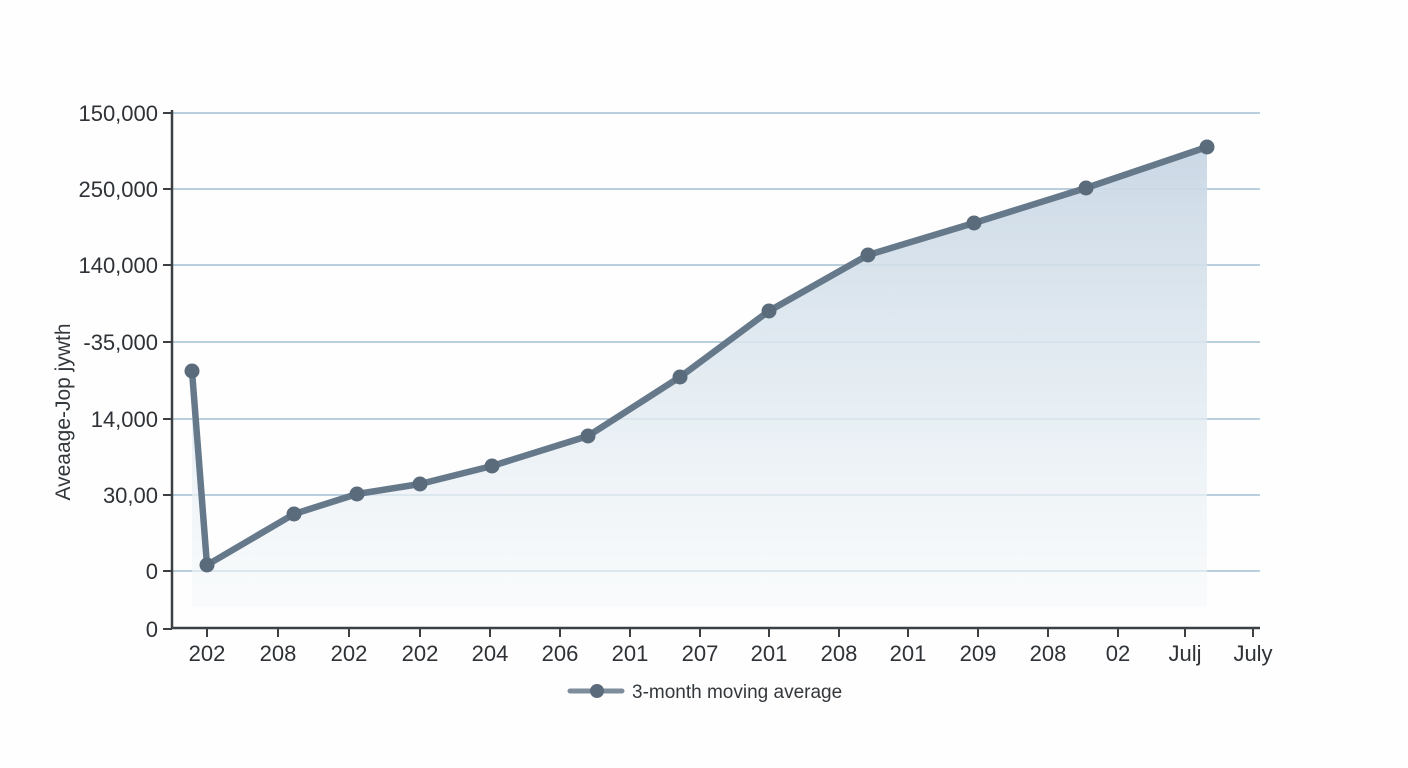 Image resolution: width=1408 pixels, height=768 pixels. What do you see at coordinates (118, 113) in the screenshot?
I see `y-tick-label: 150,000` at bounding box center [118, 113].